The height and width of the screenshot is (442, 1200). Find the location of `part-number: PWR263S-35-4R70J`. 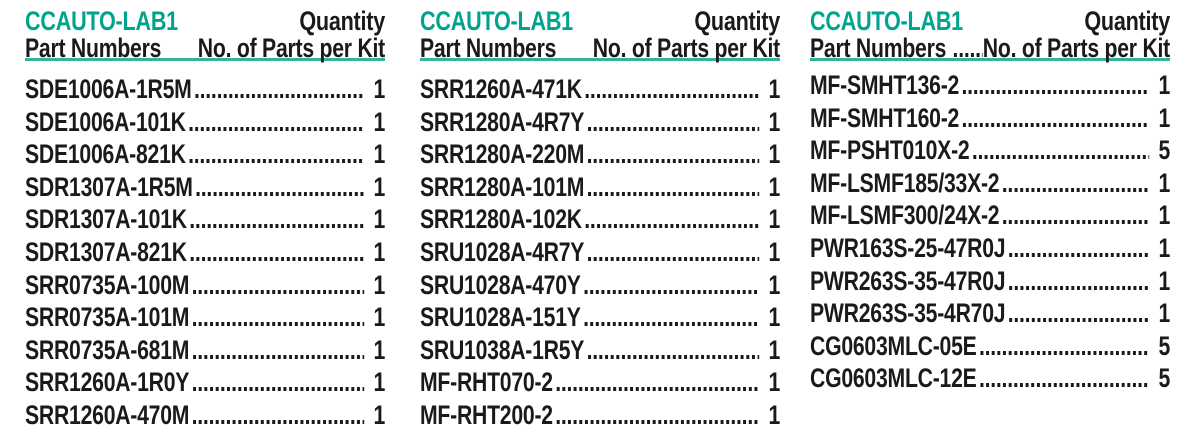

part-number: PWR263S-35-4R70J is located at coordinates (908, 313).